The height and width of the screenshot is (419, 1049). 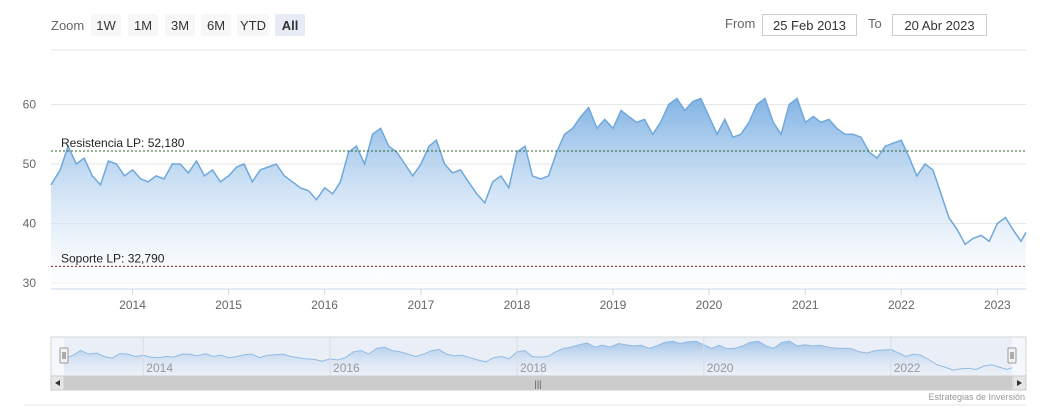 I want to click on y-tick-label: 30, so click(x=30, y=283).